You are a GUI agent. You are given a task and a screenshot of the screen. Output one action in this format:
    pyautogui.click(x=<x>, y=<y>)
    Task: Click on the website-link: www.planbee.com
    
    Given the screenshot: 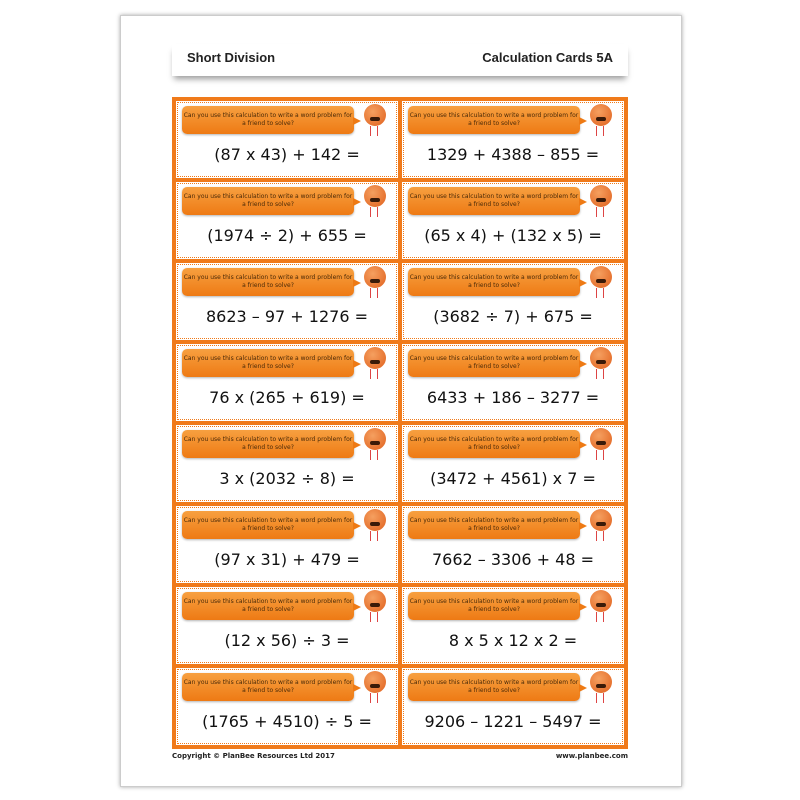 What is the action you would take?
    pyautogui.click(x=591, y=756)
    